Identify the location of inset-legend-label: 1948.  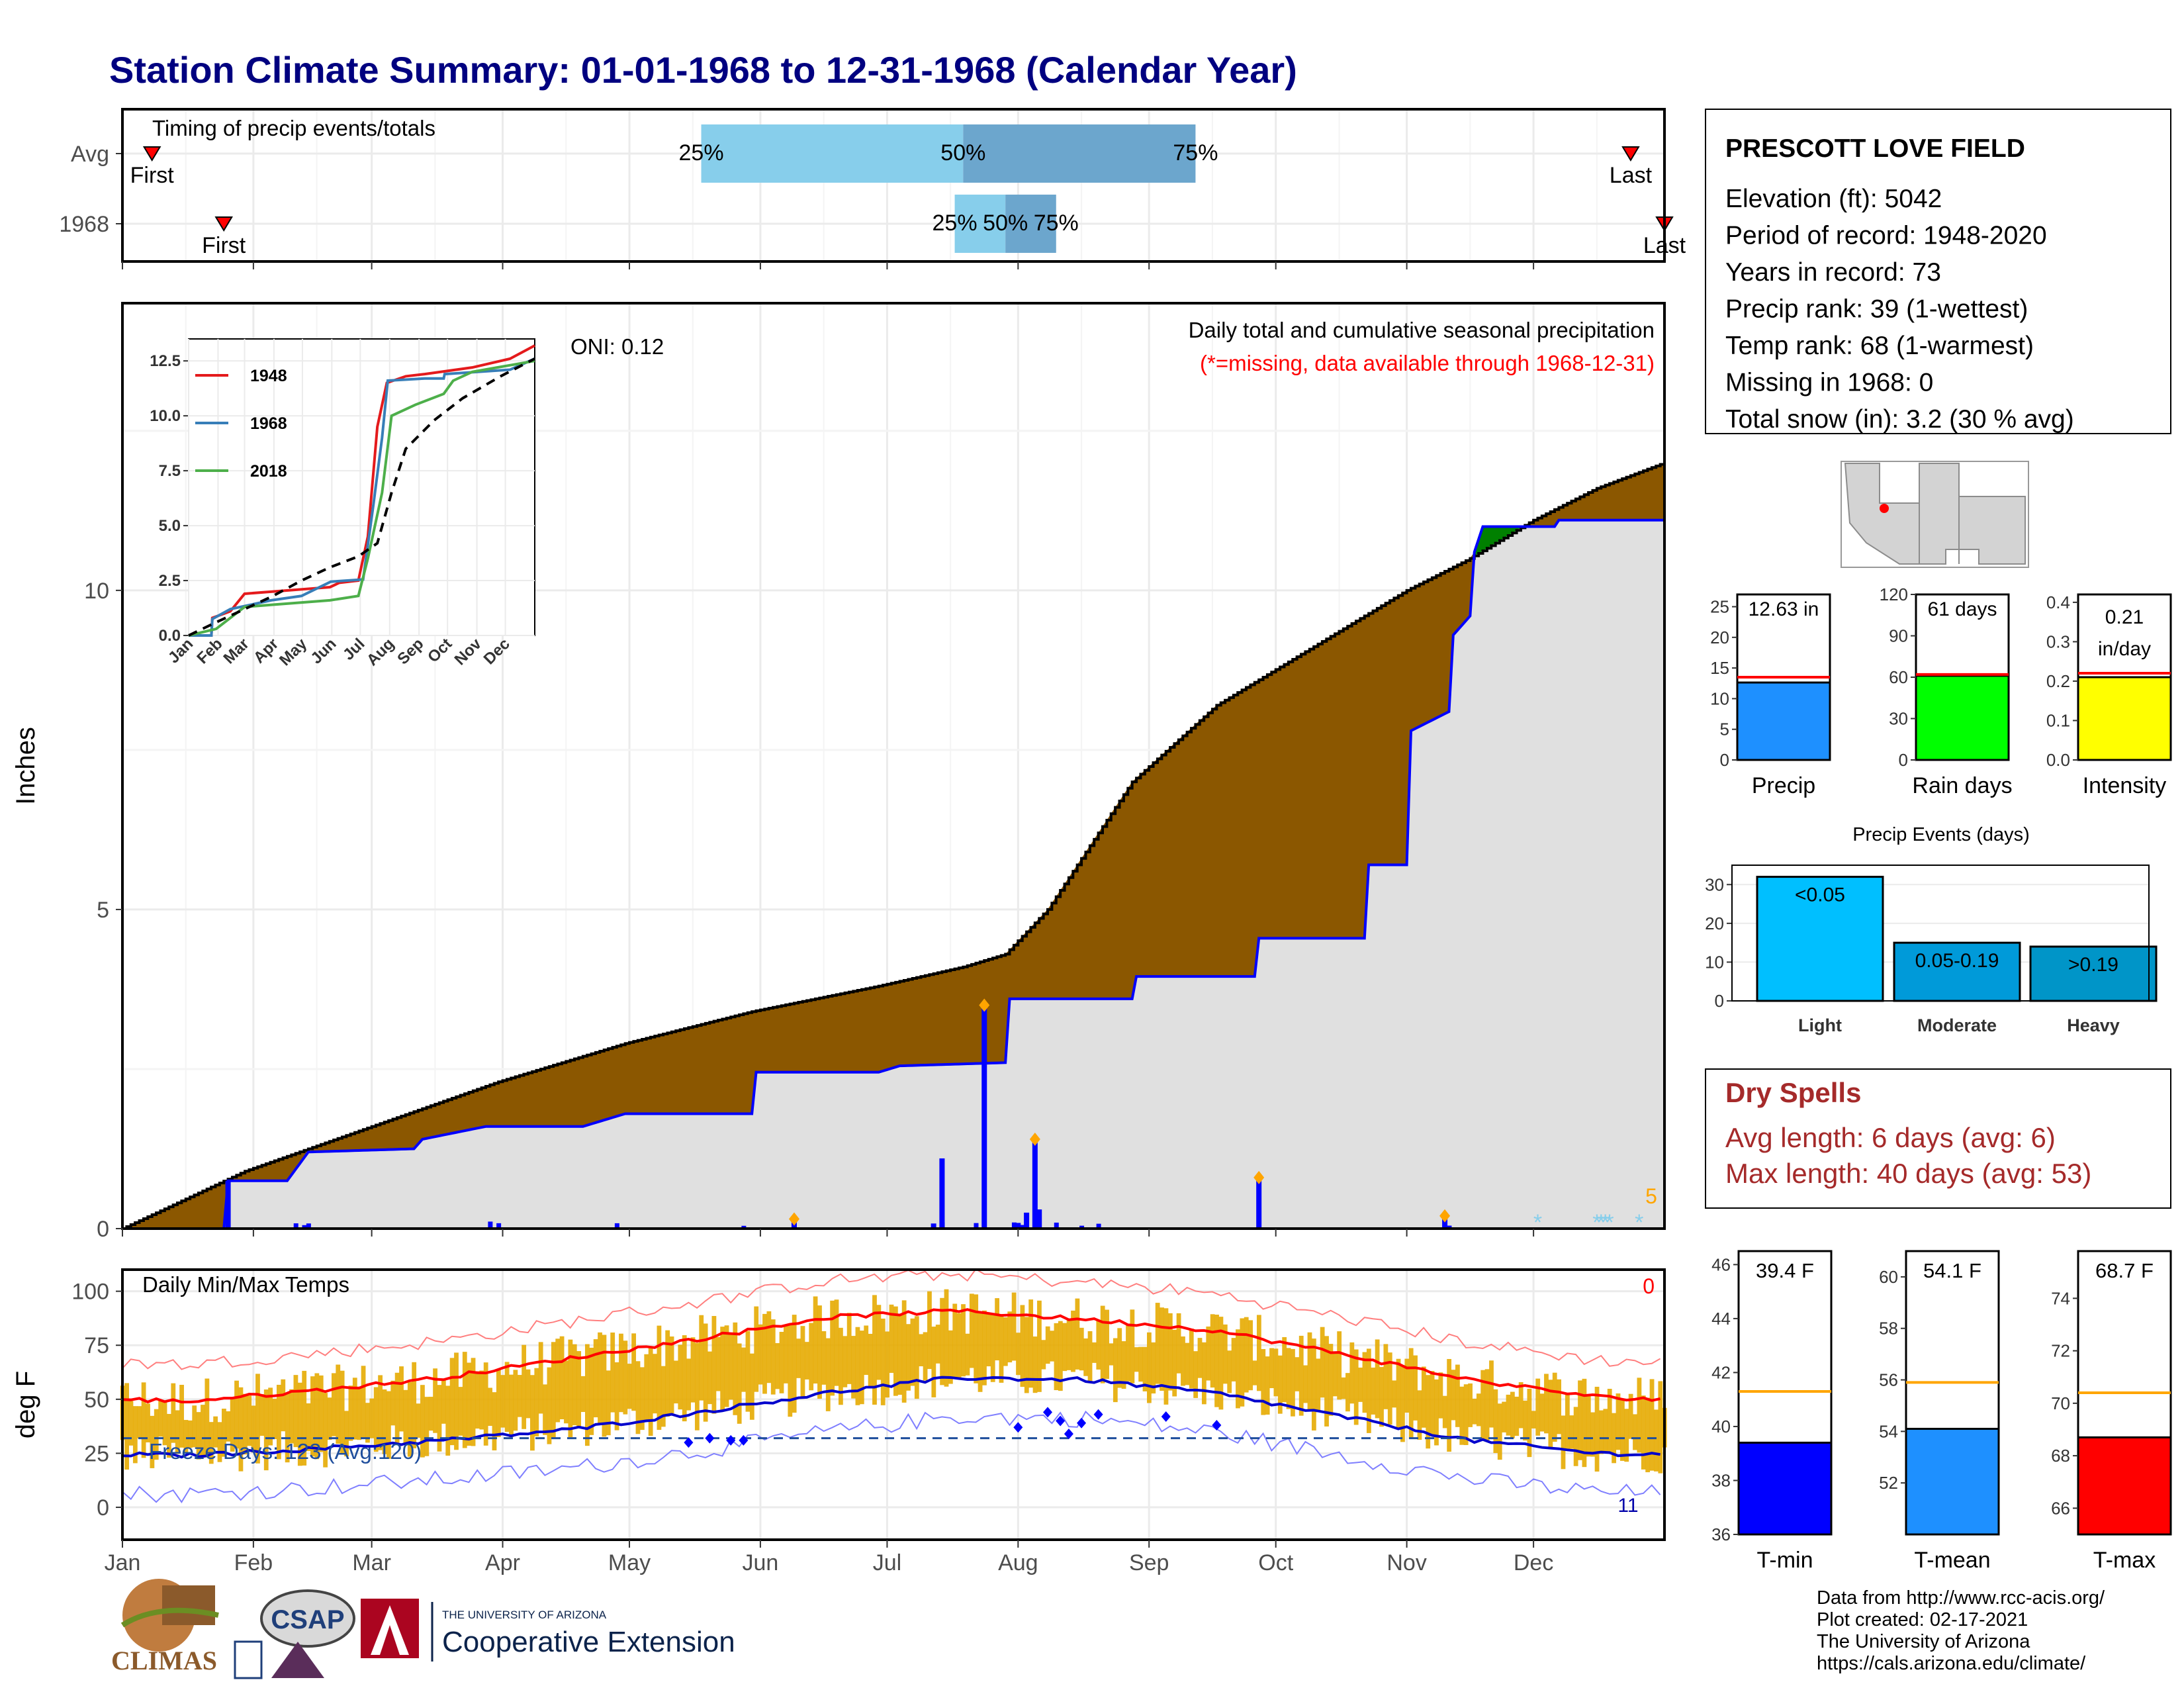
(268, 376).